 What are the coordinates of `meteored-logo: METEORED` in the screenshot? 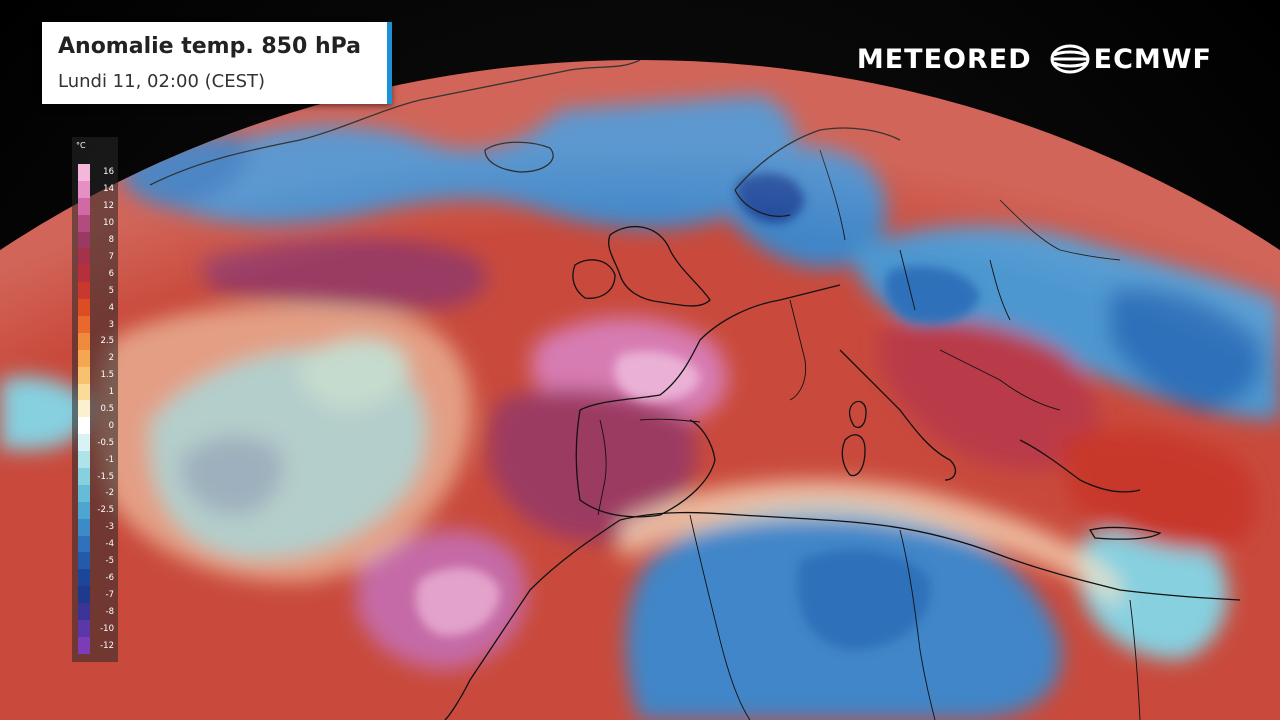 It's located at (944, 59).